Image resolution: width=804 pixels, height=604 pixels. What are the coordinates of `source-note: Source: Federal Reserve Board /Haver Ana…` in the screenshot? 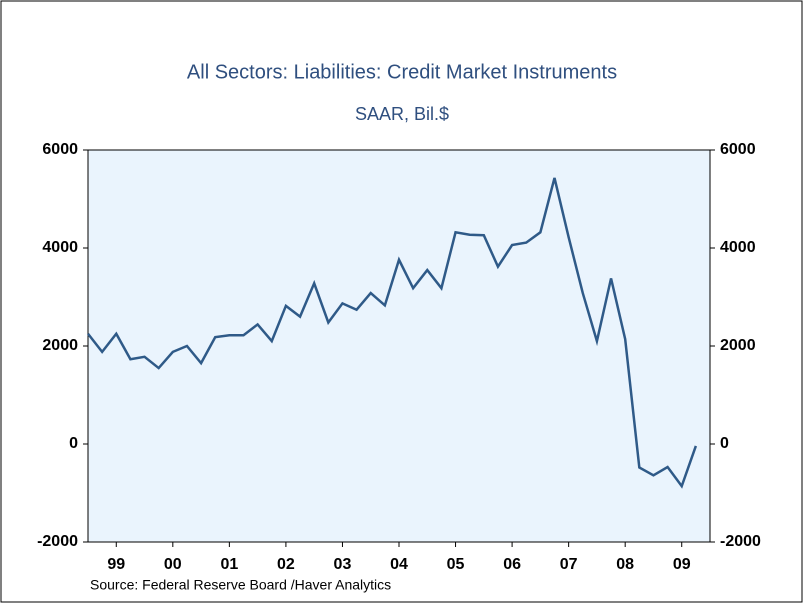 It's located at (240, 585).